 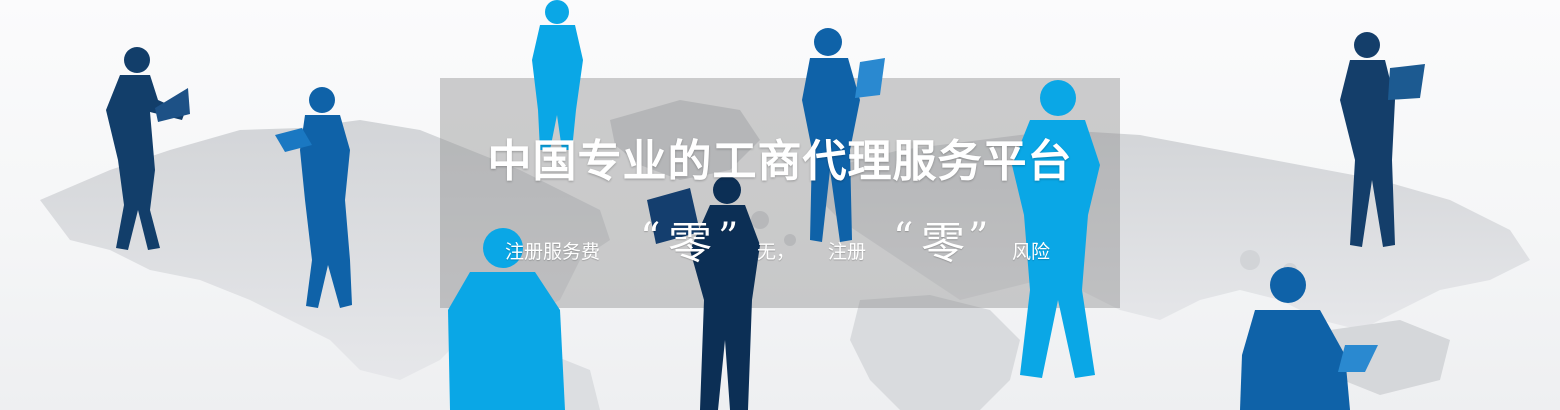 What do you see at coordinates (690, 243) in the screenshot?
I see `subline-zero-1: 零` at bounding box center [690, 243].